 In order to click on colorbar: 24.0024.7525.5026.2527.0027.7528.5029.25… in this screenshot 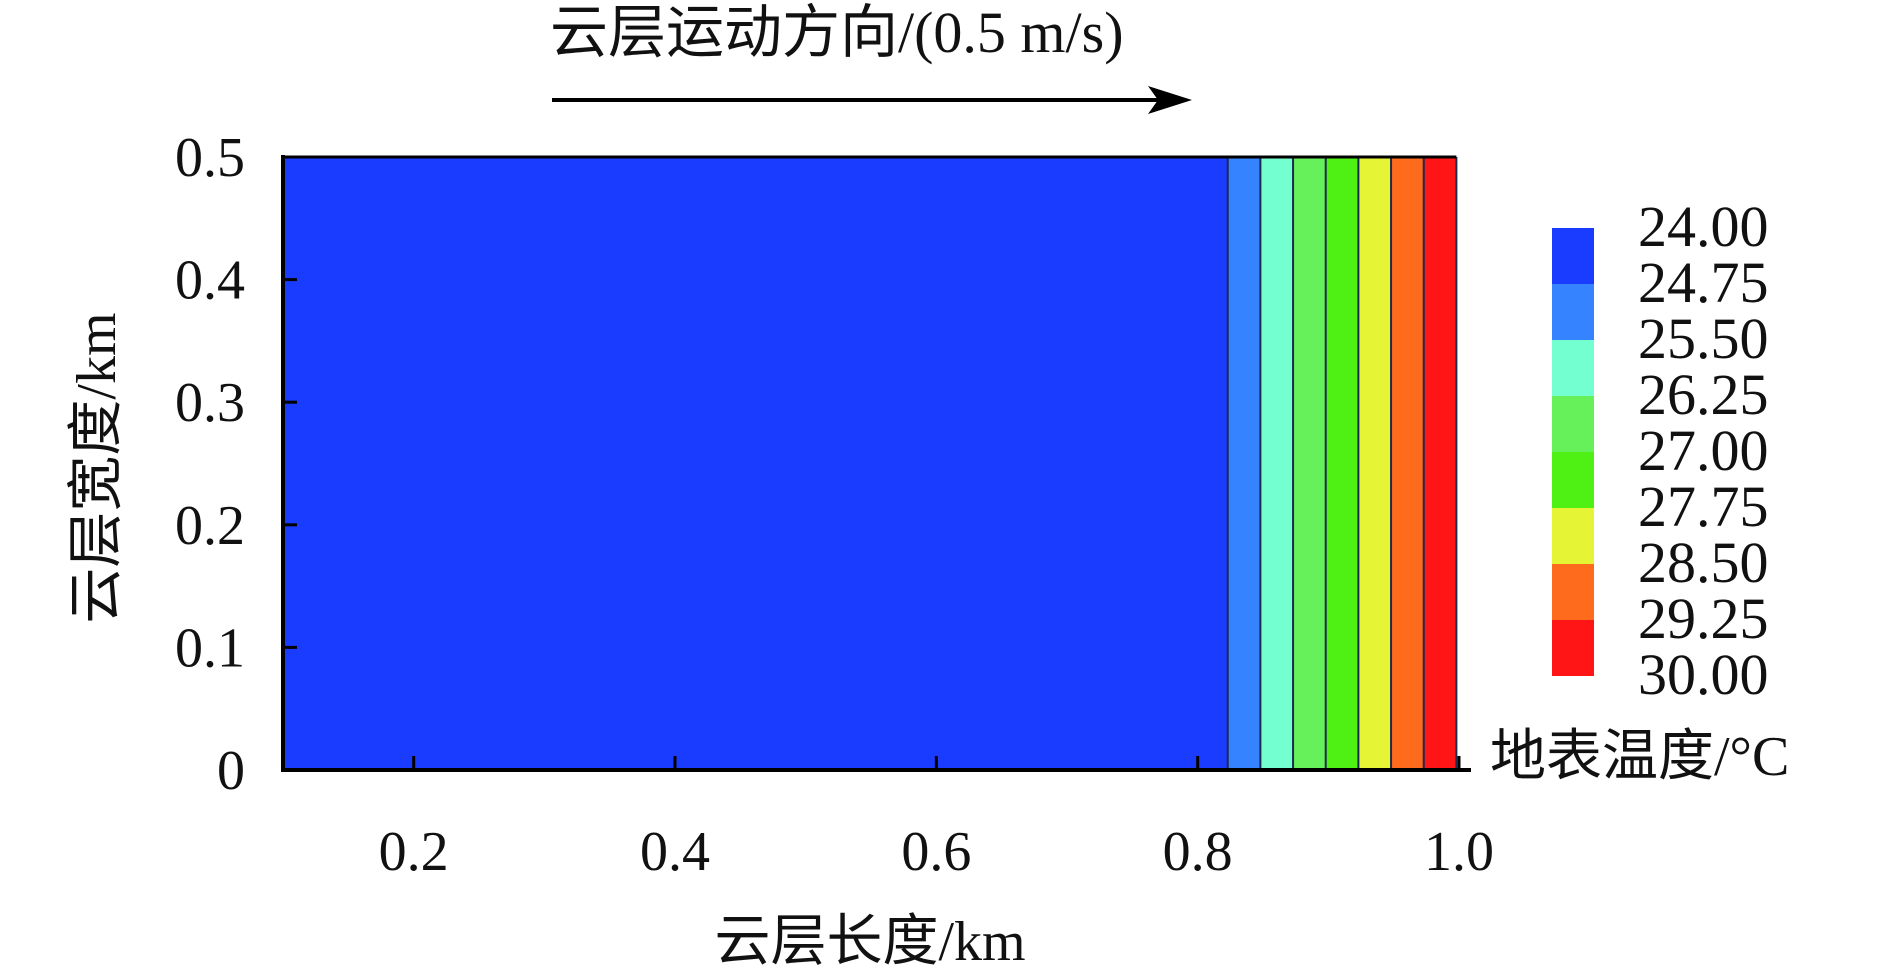, I will do `click(1660, 450)`.